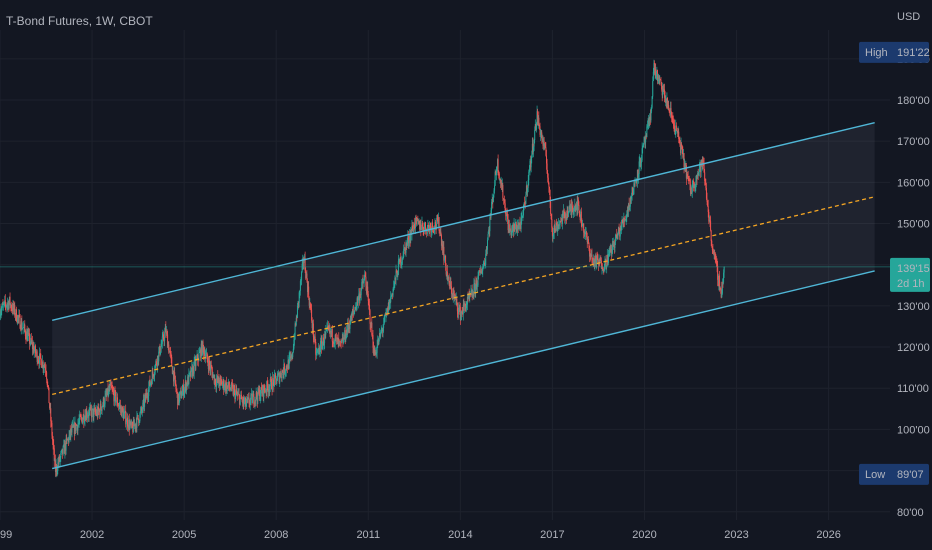 This screenshot has height=550, width=932. Describe the element at coordinates (420, 535) in the screenshot. I see `time-axis: 1999 2002 2005 2008 2011 2014 2017 2020 2023 2026` at that location.